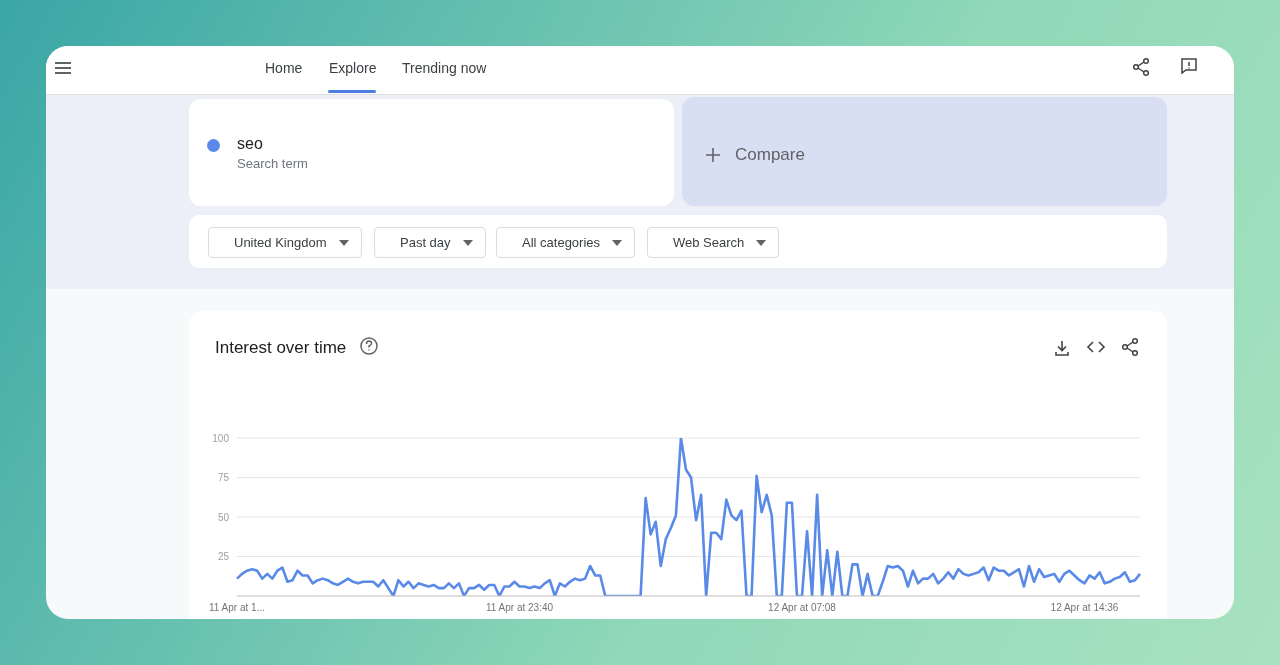 This screenshot has height=665, width=1280. I want to click on y-tick-label: 25, so click(223, 557).